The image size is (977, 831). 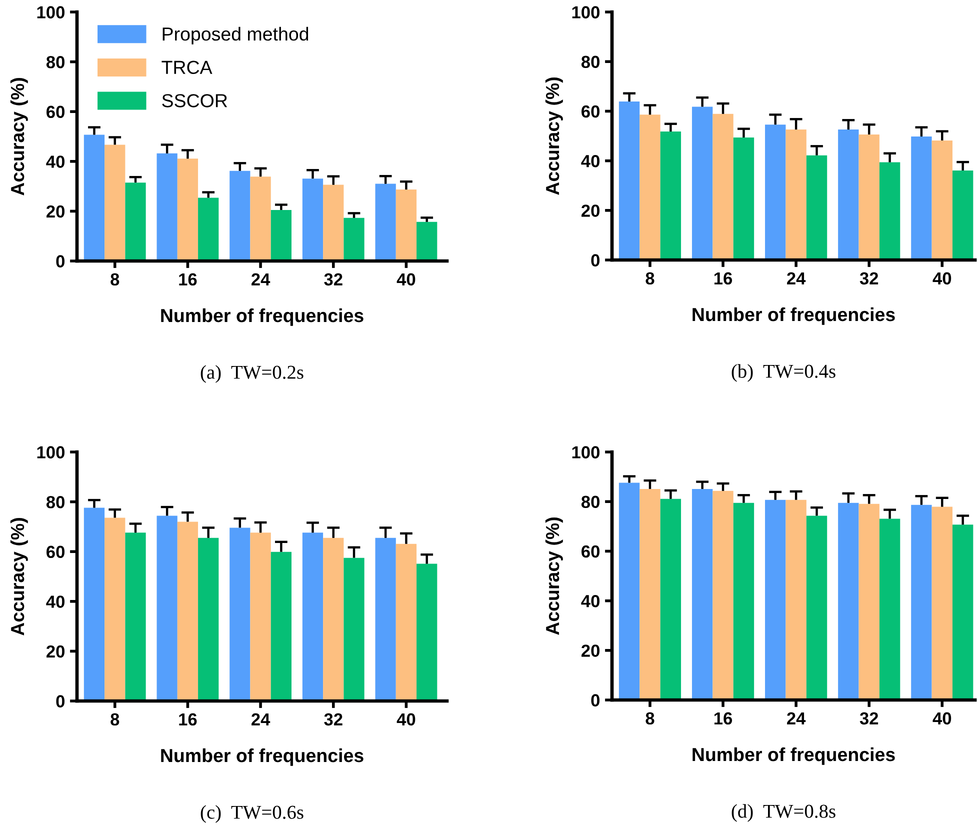 I want to click on text: (d) TW=0.8s, so click(x=784, y=813).